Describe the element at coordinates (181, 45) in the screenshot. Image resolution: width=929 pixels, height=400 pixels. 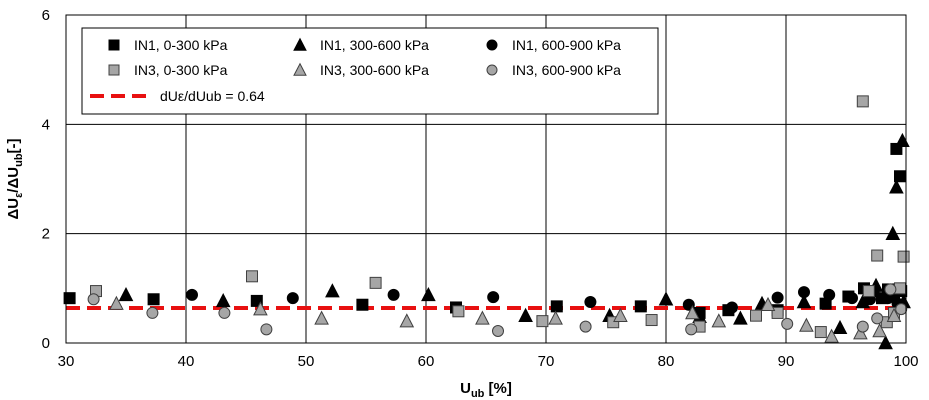
I see `legend-label: IN1, 0-300 kPa` at that location.